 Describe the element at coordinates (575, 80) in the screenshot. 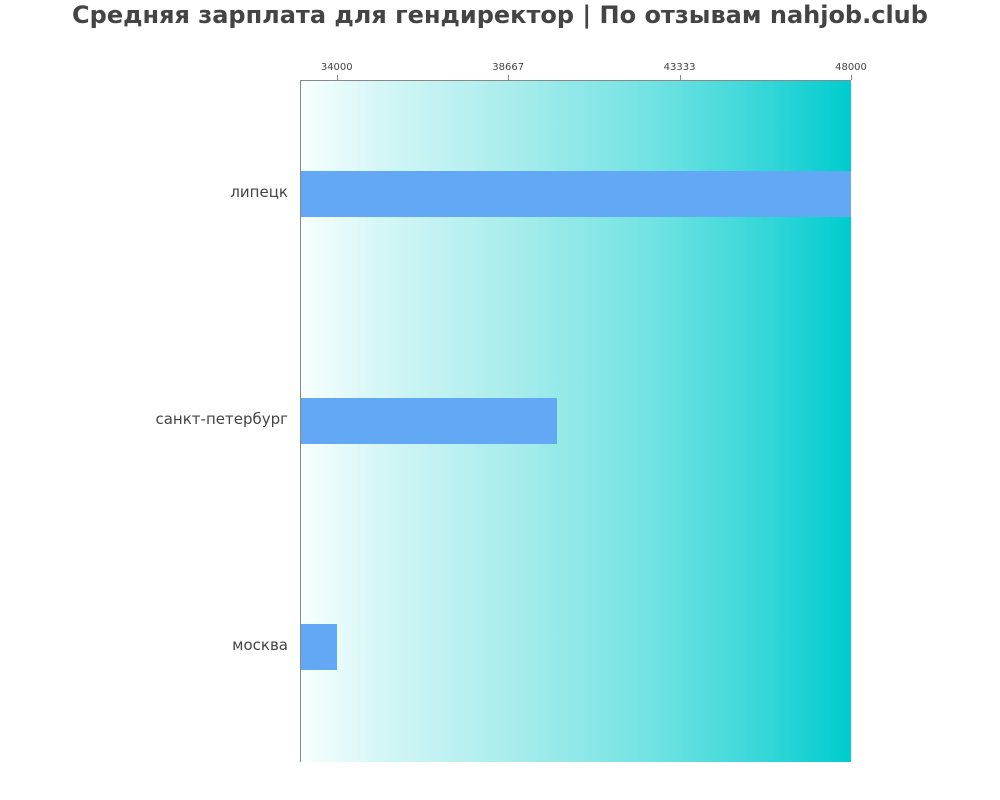

I see `x-axis-line` at that location.